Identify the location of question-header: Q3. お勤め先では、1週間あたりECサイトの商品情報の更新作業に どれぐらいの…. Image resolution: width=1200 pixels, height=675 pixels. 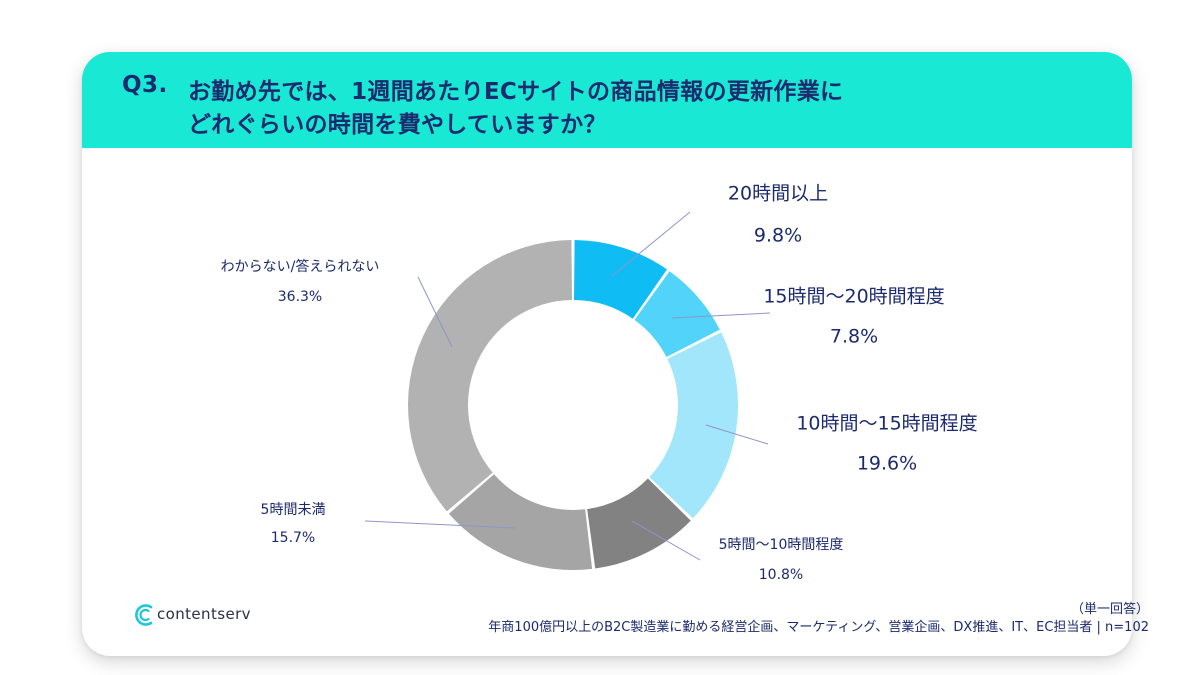
(607, 100).